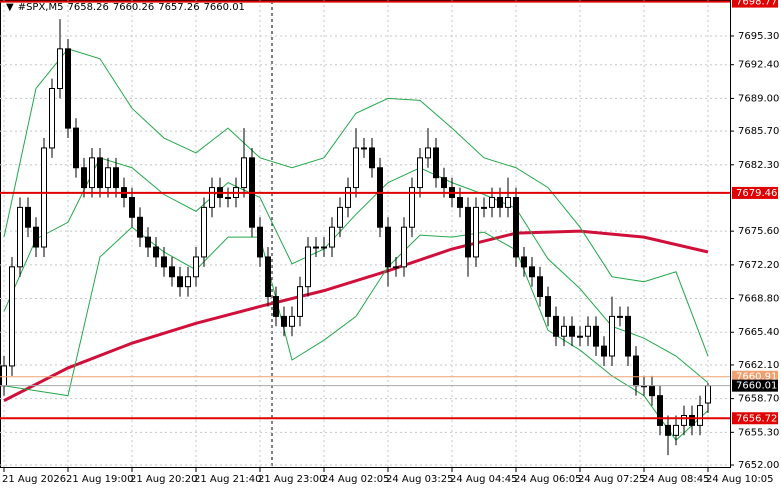 The height and width of the screenshot is (489, 781). What do you see at coordinates (133, 7) in the screenshot?
I see `high: 7660.26` at bounding box center [133, 7].